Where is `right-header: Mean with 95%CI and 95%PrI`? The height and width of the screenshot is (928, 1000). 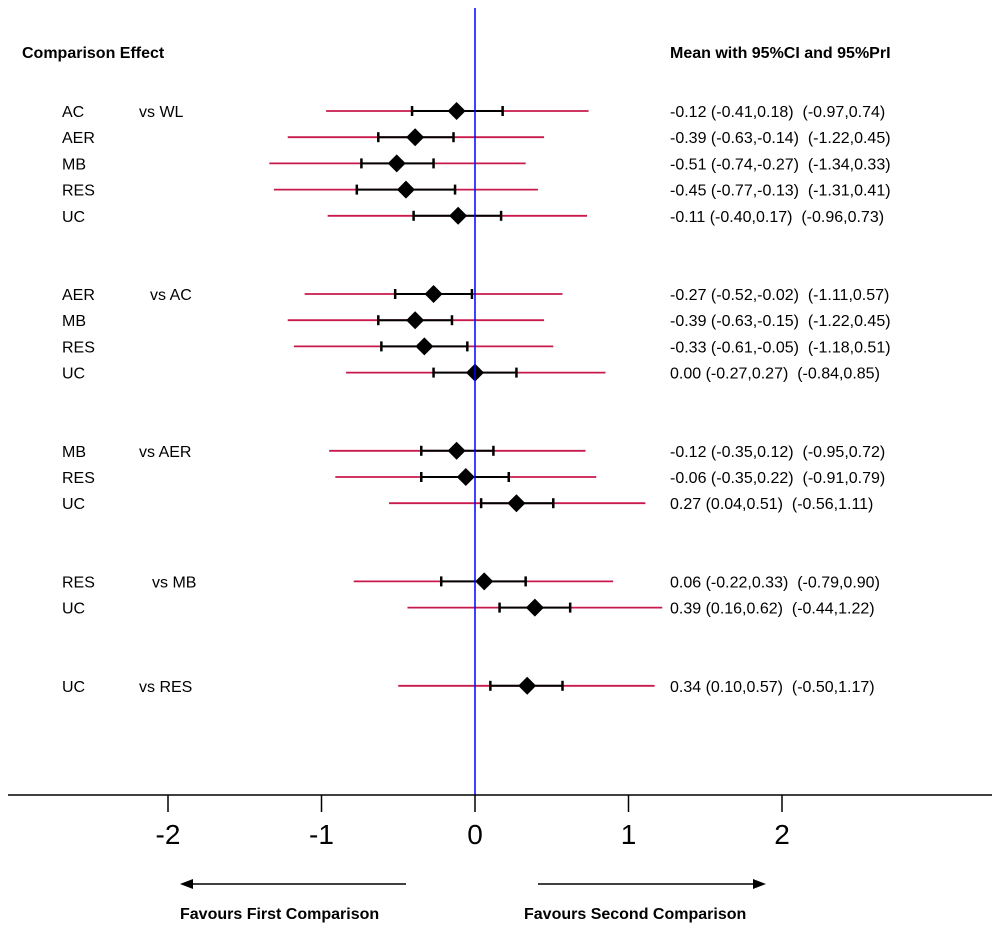
right-header: Mean with 95%CI and 95%PrI is located at coordinates (780, 53).